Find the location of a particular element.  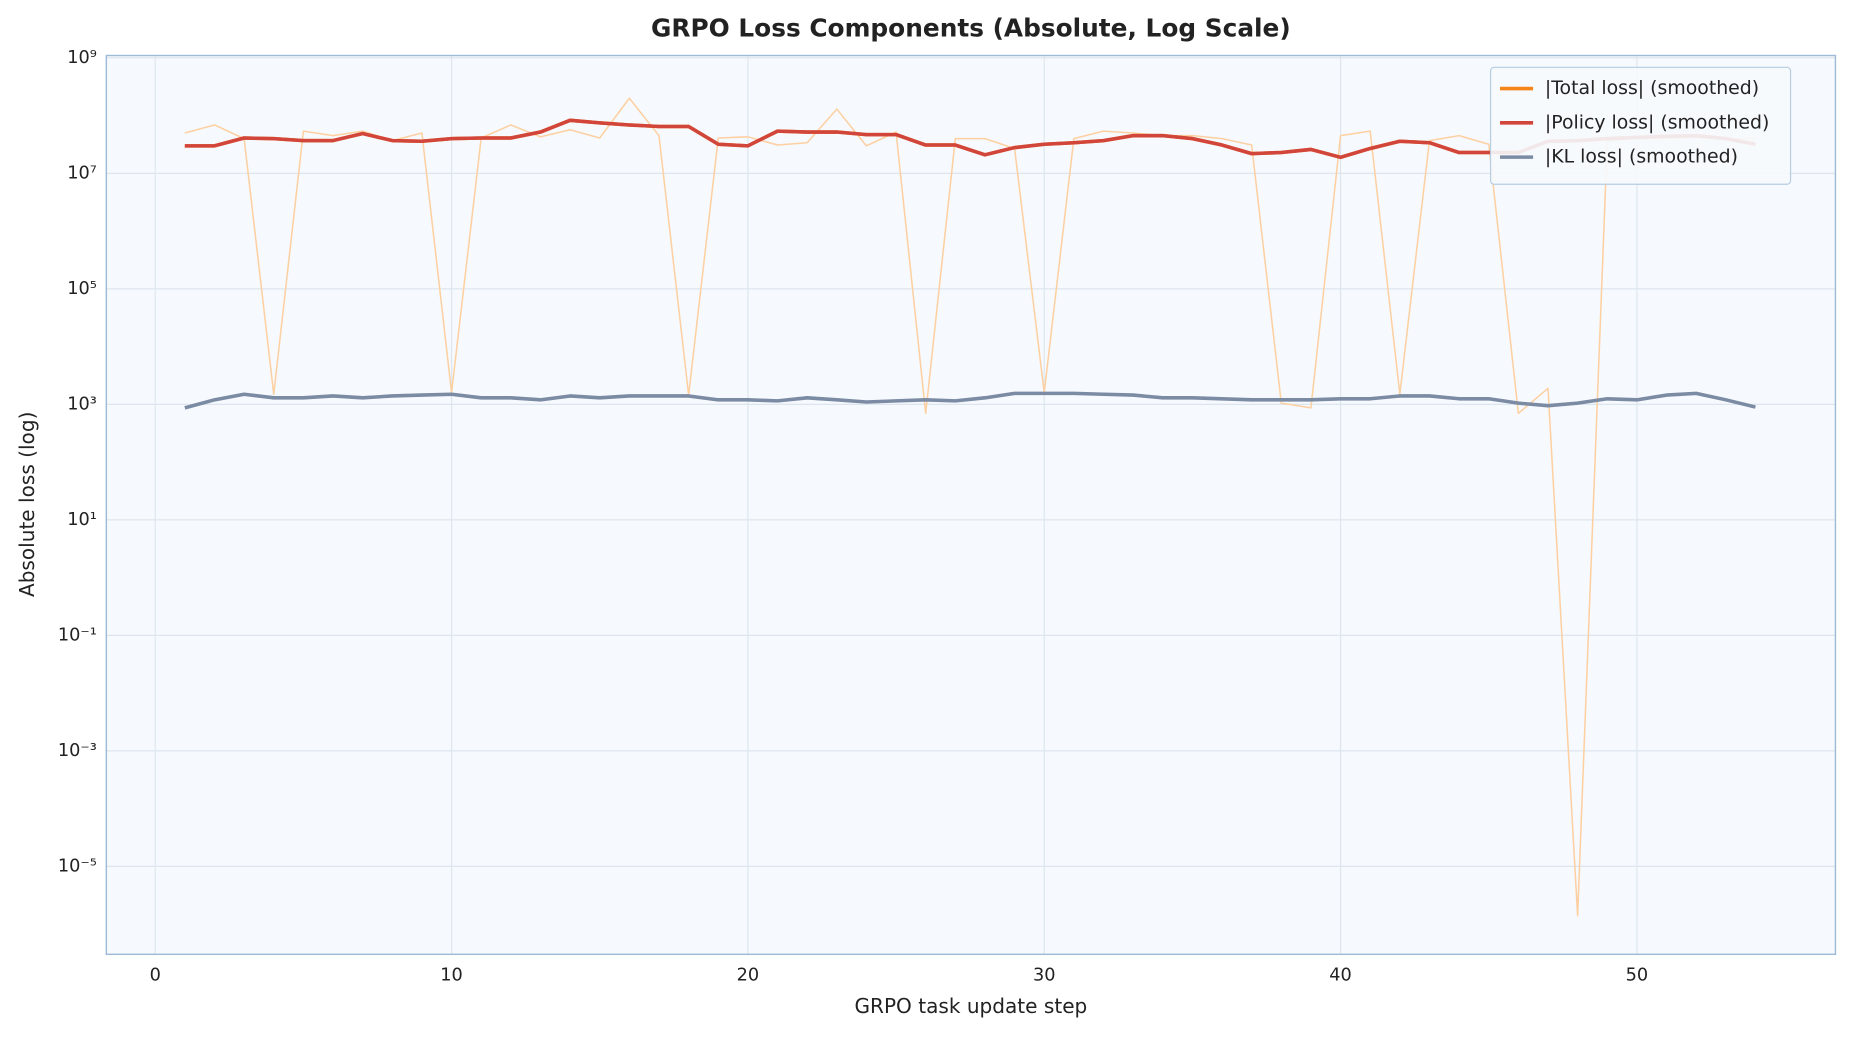

legend-label: |KL loss| (smoothed) is located at coordinates (1641, 157).